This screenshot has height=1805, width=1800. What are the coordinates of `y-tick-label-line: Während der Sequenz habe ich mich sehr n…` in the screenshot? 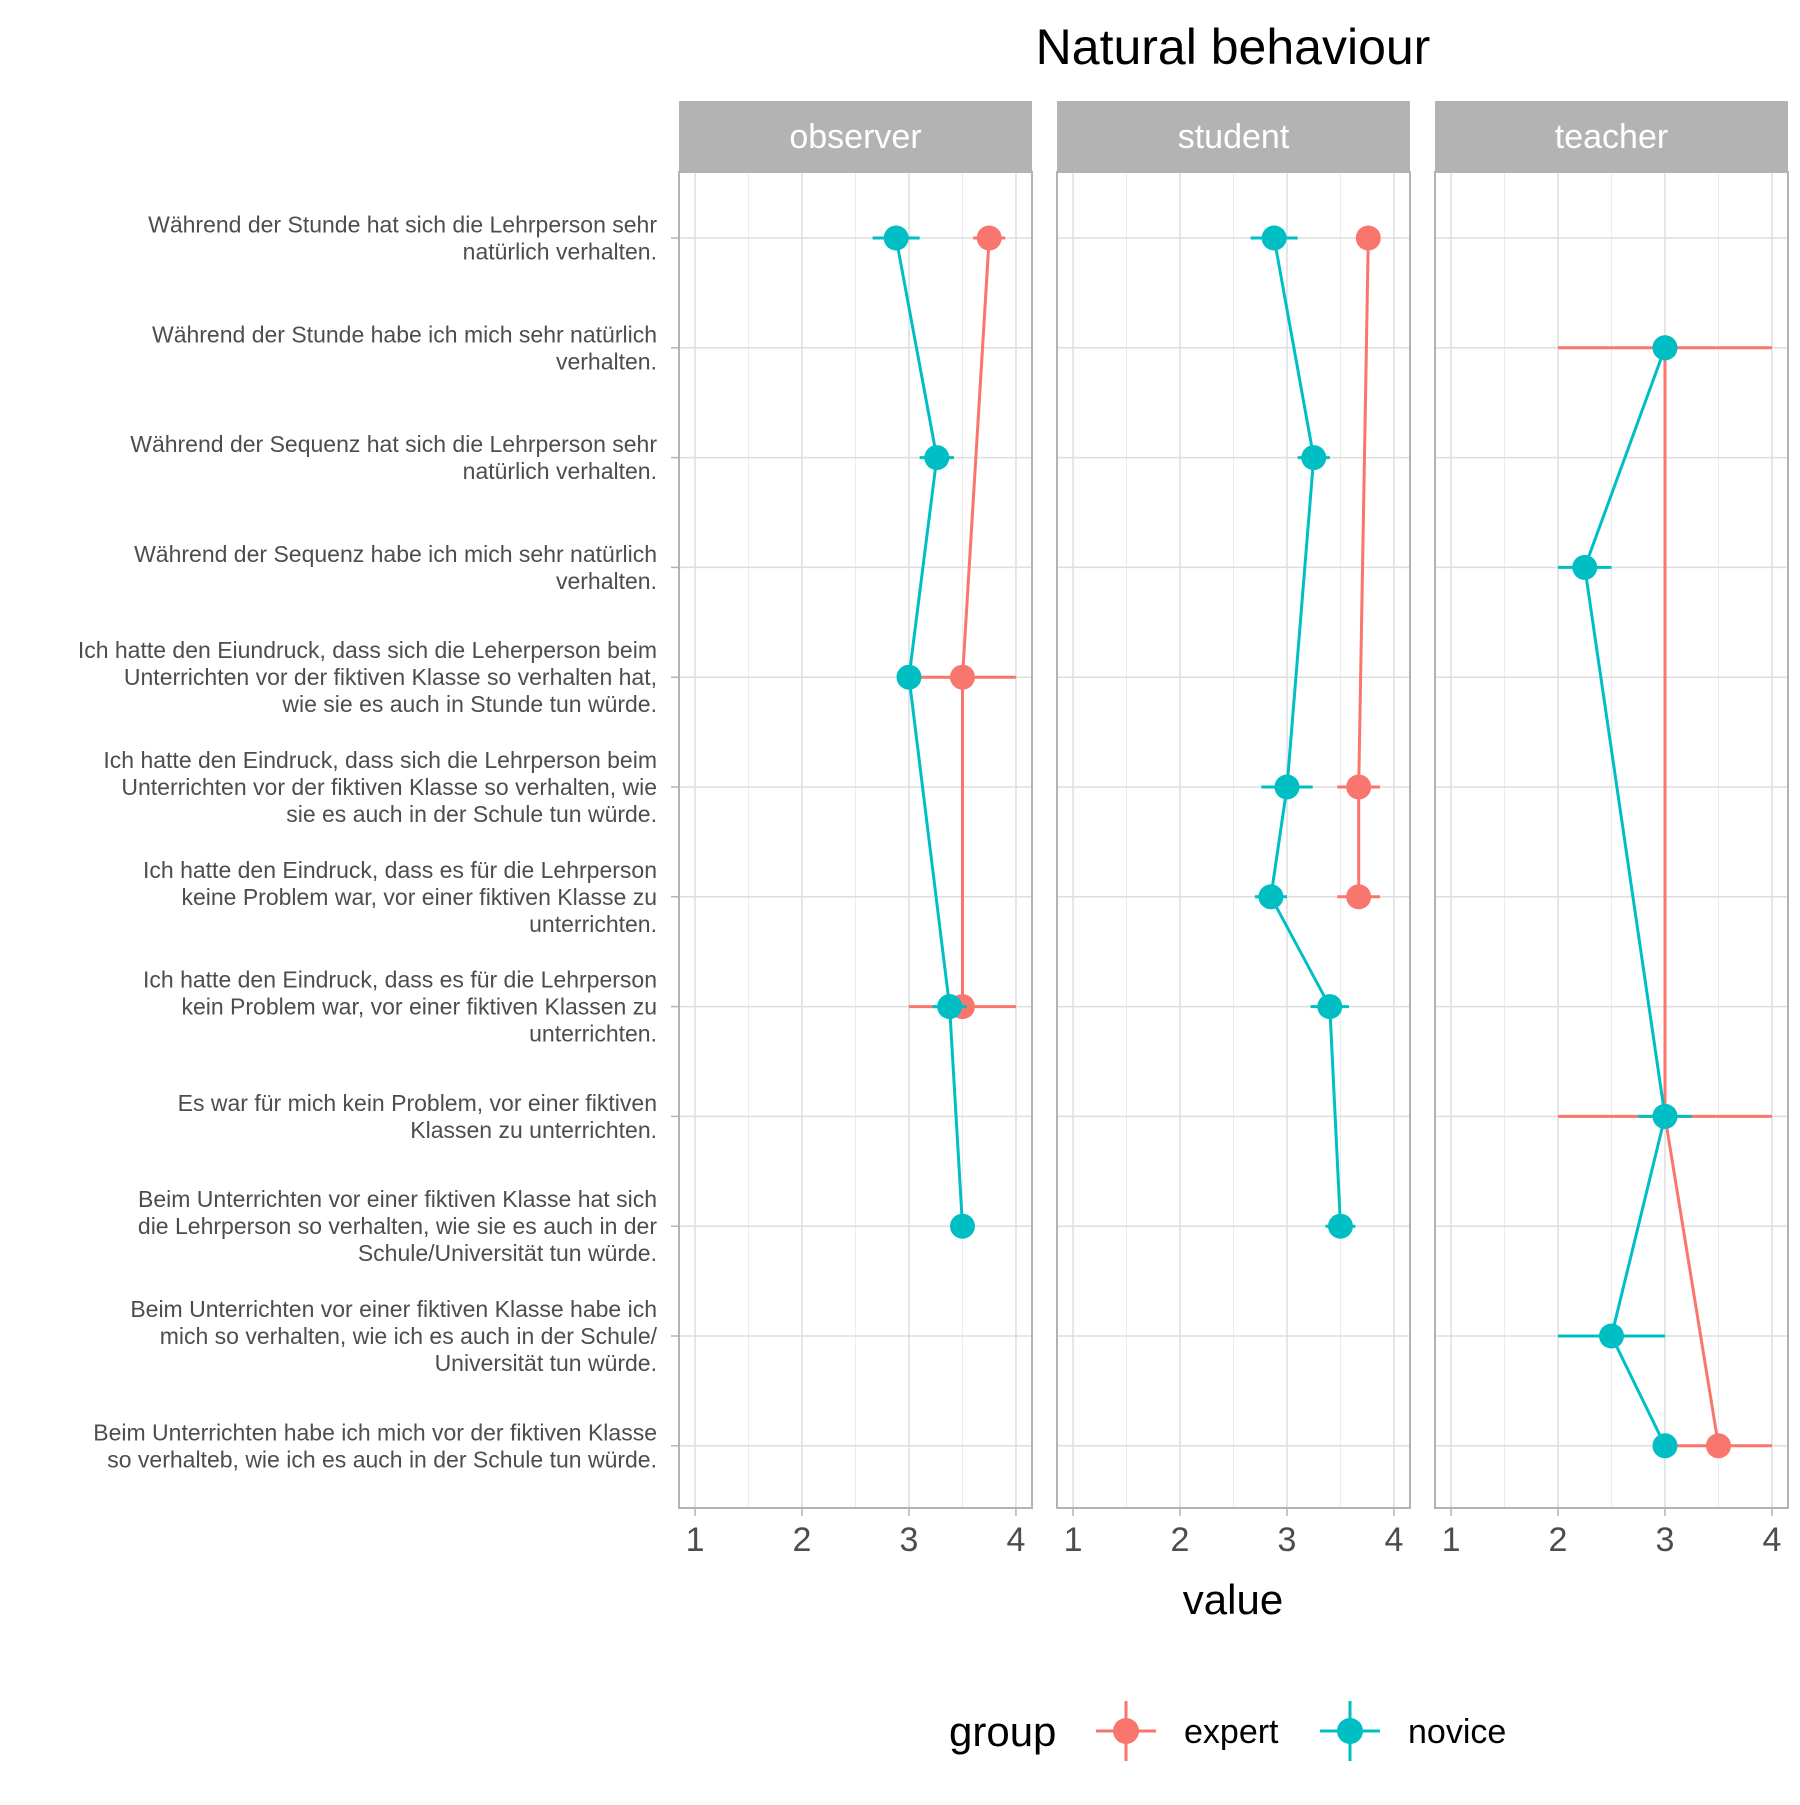 It's located at (395, 554).